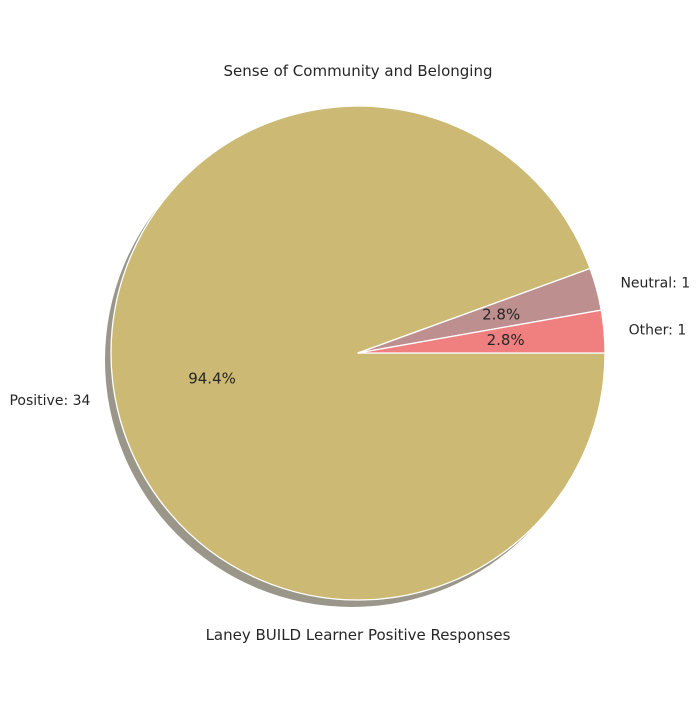 The height and width of the screenshot is (704, 700). What do you see at coordinates (212, 379) in the screenshot?
I see `slice-percent-label: 94.4%` at bounding box center [212, 379].